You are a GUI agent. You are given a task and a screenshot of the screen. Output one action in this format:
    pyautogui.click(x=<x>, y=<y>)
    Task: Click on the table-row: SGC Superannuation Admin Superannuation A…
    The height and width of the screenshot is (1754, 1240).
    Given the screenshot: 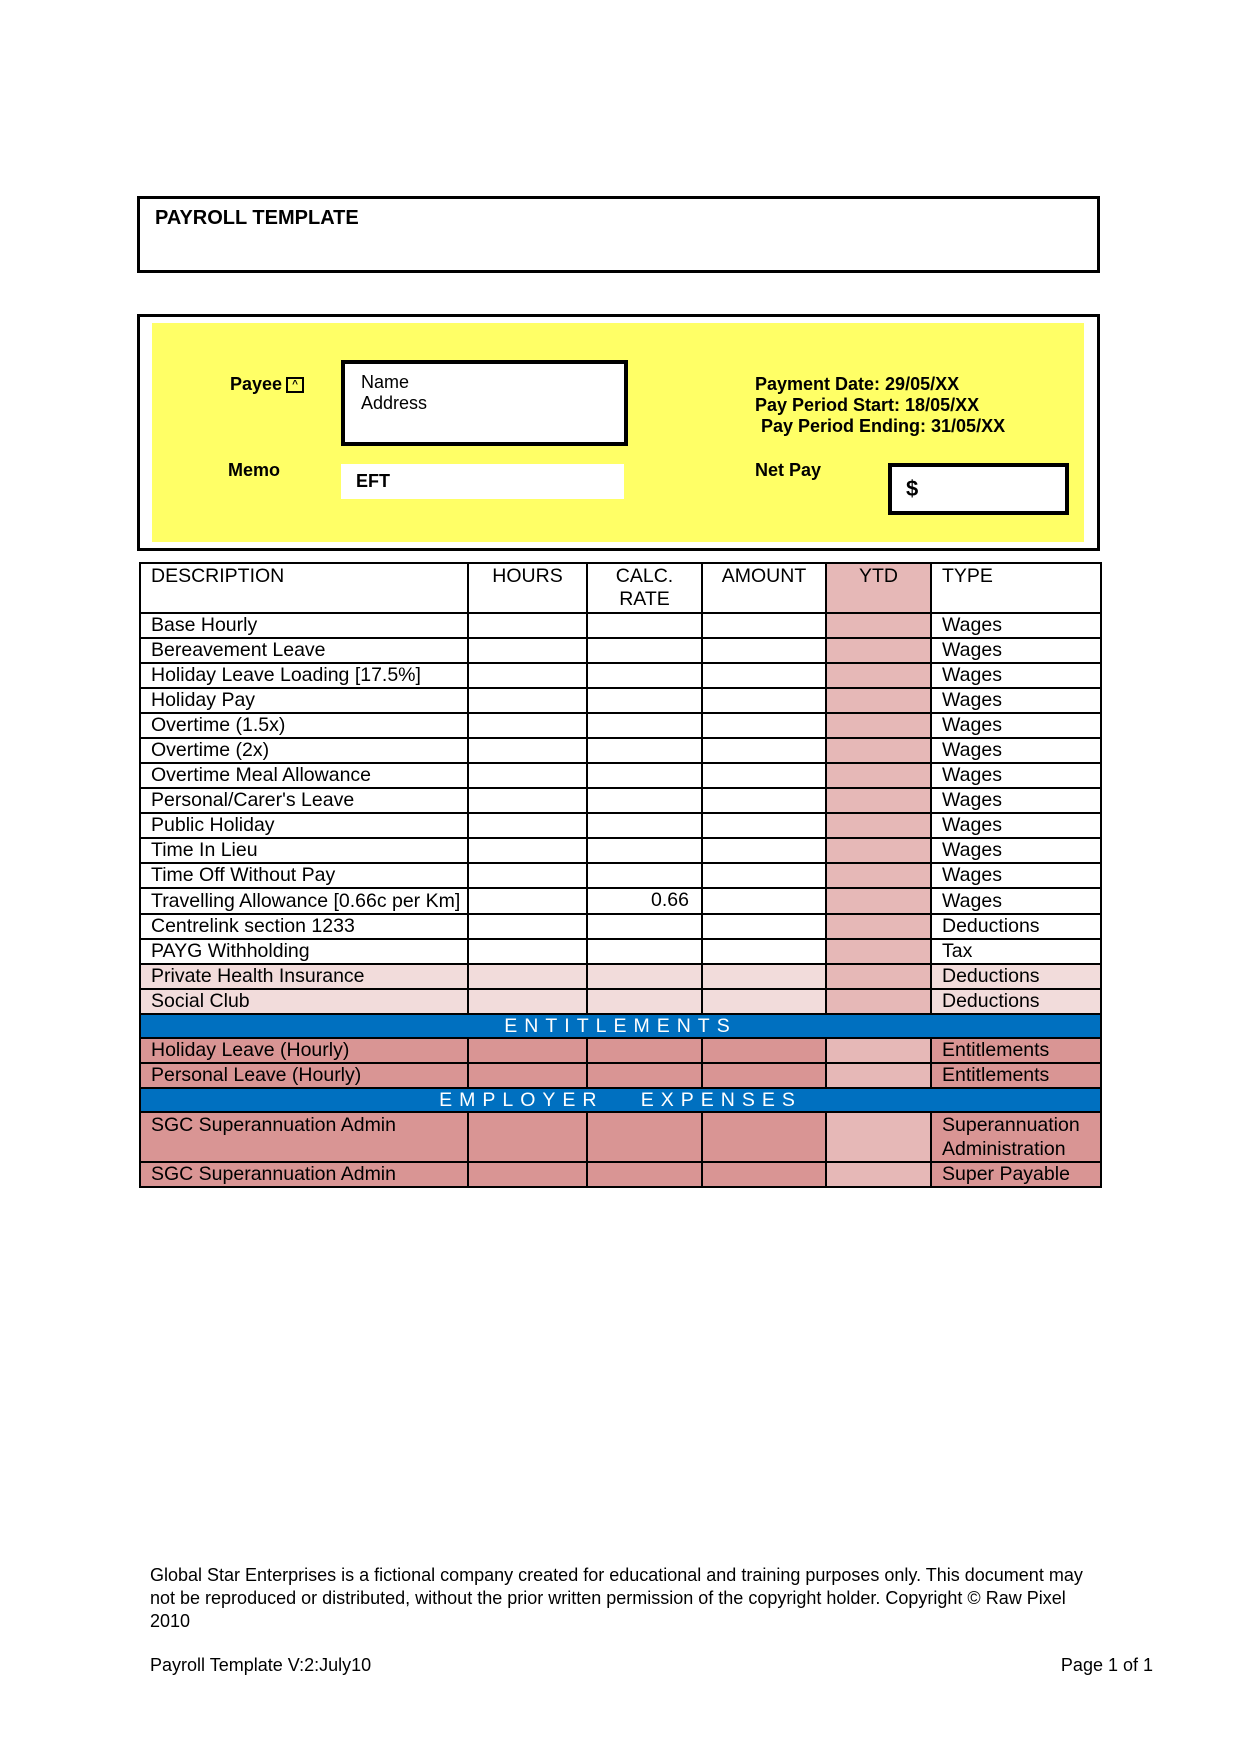 What is the action you would take?
    pyautogui.click(x=620, y=1137)
    